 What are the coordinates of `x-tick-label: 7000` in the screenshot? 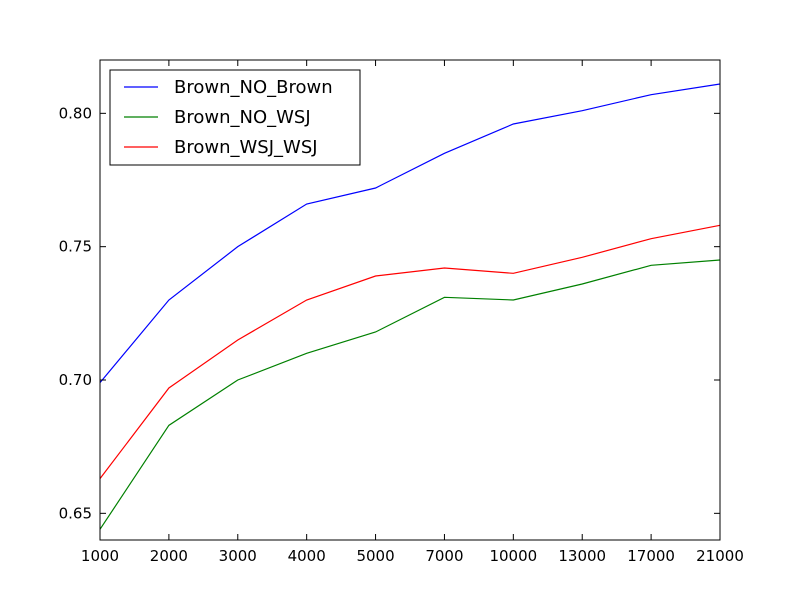 It's located at (444, 556).